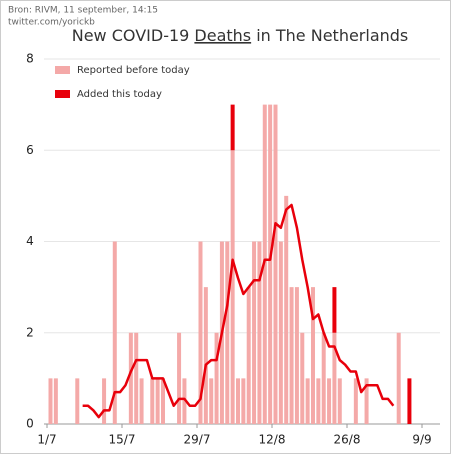 Image resolution: width=451 pixels, height=458 pixels. What do you see at coordinates (347, 440) in the screenshot?
I see `x-tick-label: 26/8` at bounding box center [347, 440].